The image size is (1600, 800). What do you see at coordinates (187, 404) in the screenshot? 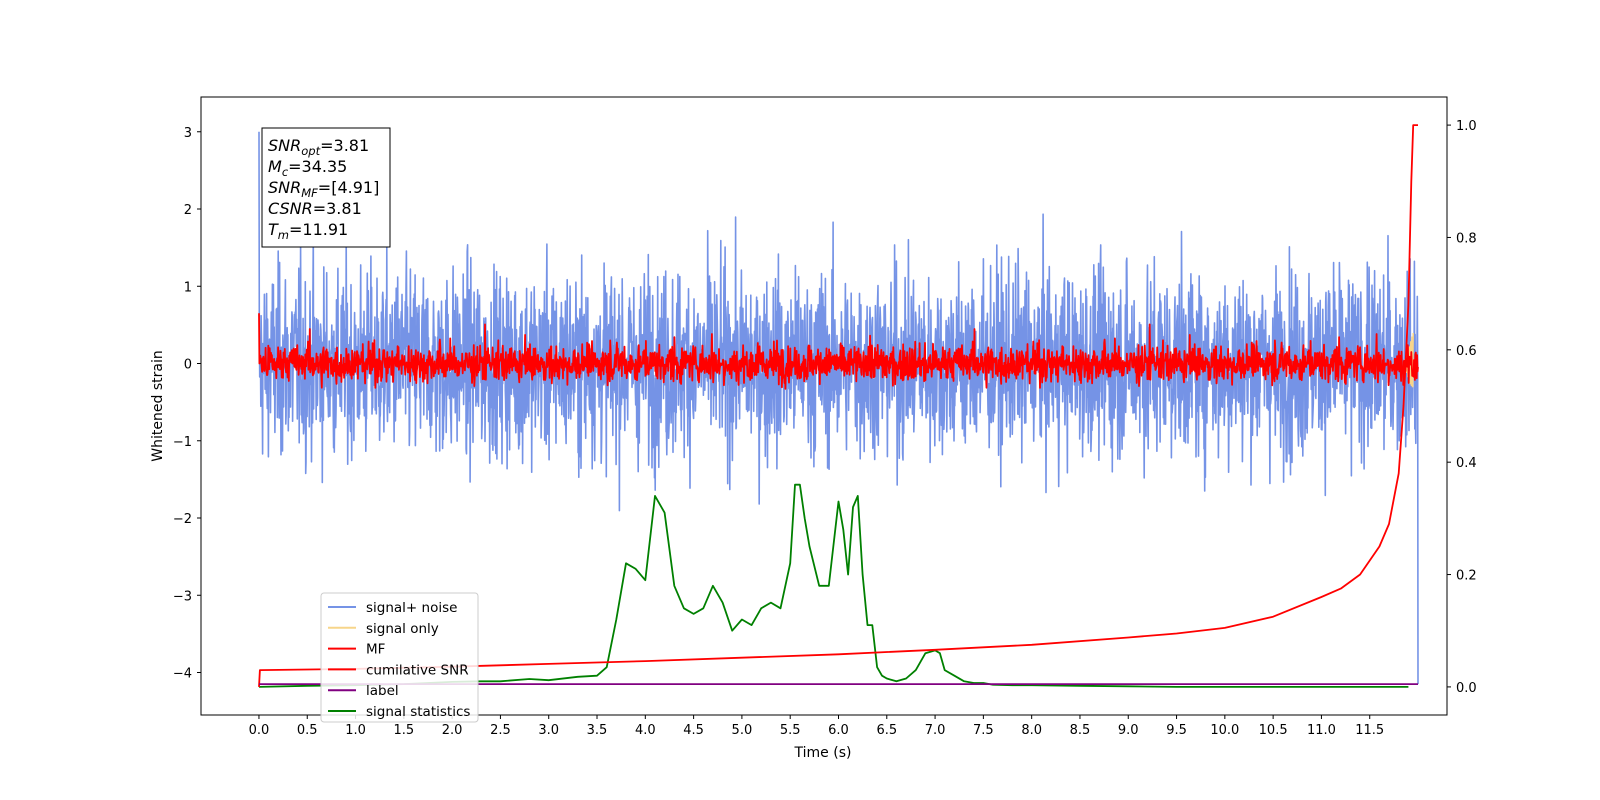
I see `y-axis-ticks: 3 2 1 0 −1 −2 −3 −4` at bounding box center [187, 404].